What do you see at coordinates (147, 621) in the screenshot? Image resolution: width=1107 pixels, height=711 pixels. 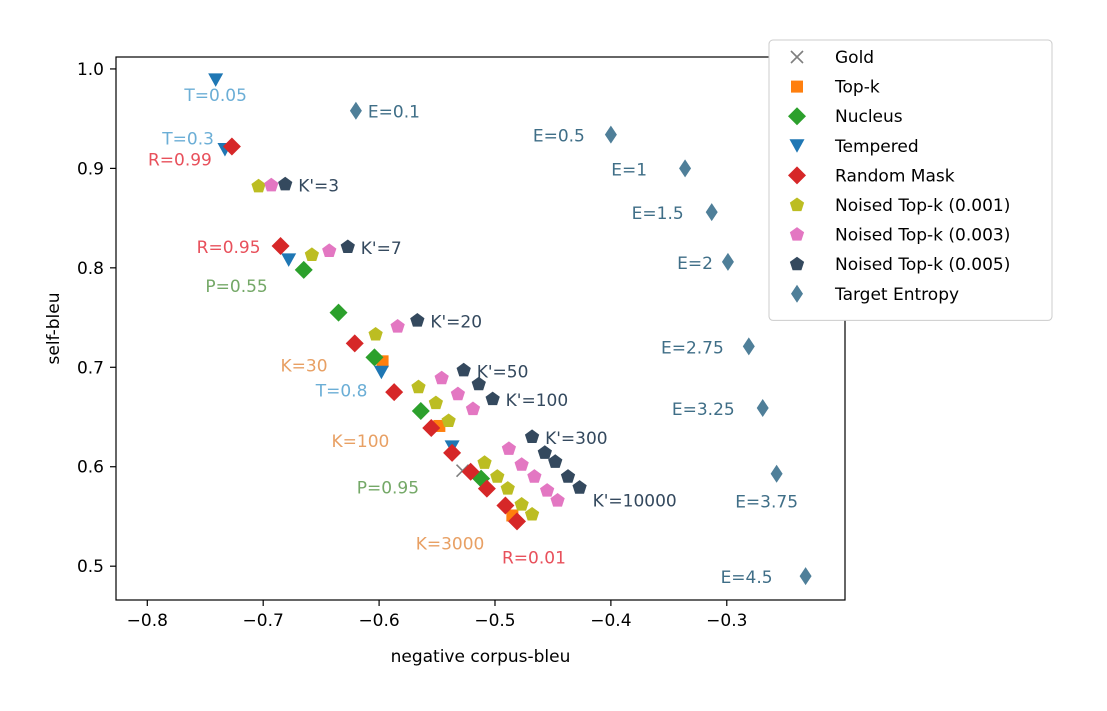 I see `x-tick-label: −0.8` at bounding box center [147, 621].